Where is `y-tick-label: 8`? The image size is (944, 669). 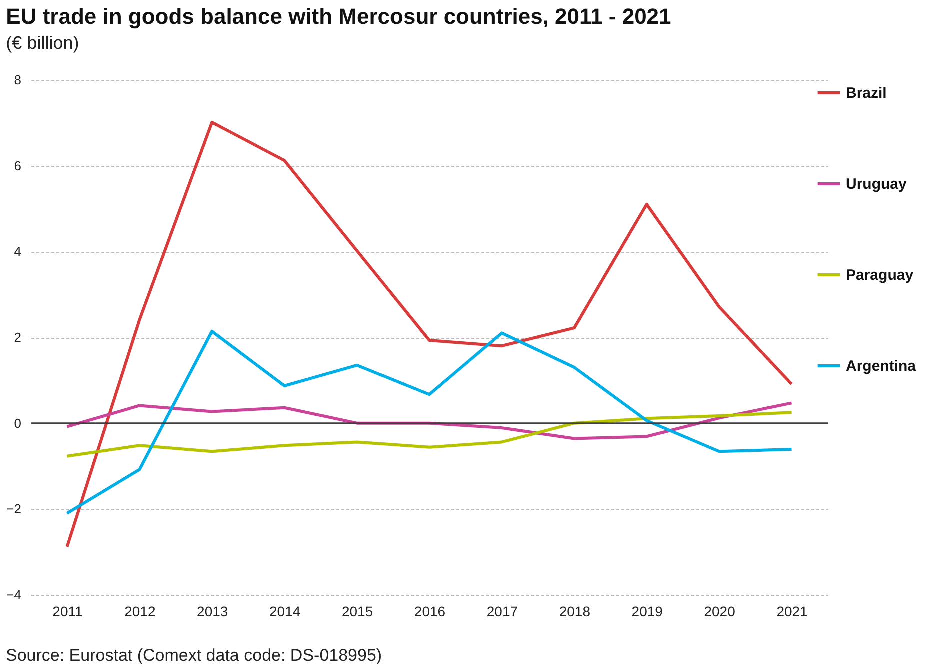
y-tick-label: 8 is located at coordinates (18, 80).